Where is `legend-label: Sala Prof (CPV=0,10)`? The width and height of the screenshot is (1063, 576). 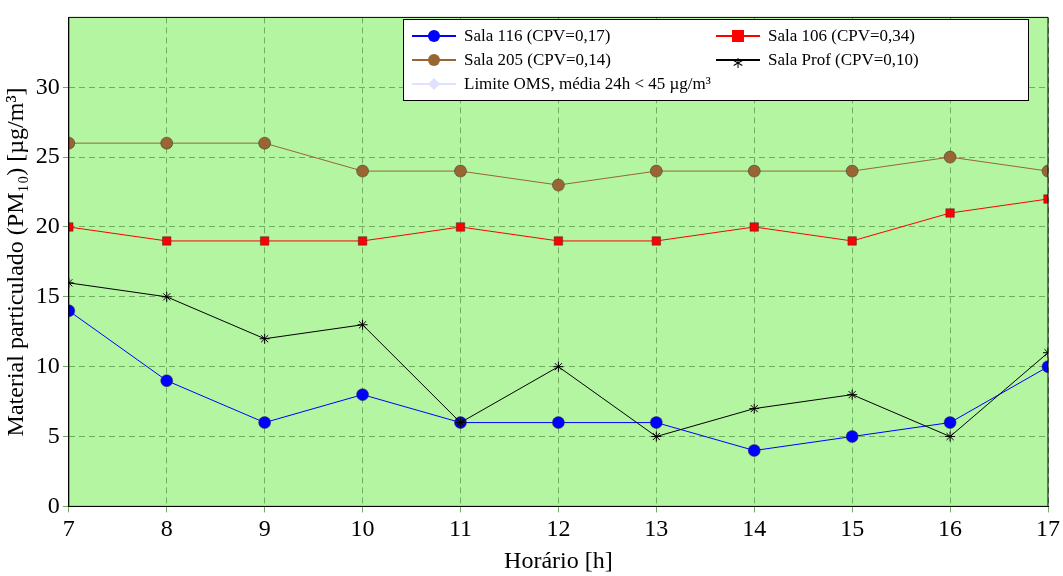 legend-label: Sala Prof (CPV=0,10) is located at coordinates (843, 60).